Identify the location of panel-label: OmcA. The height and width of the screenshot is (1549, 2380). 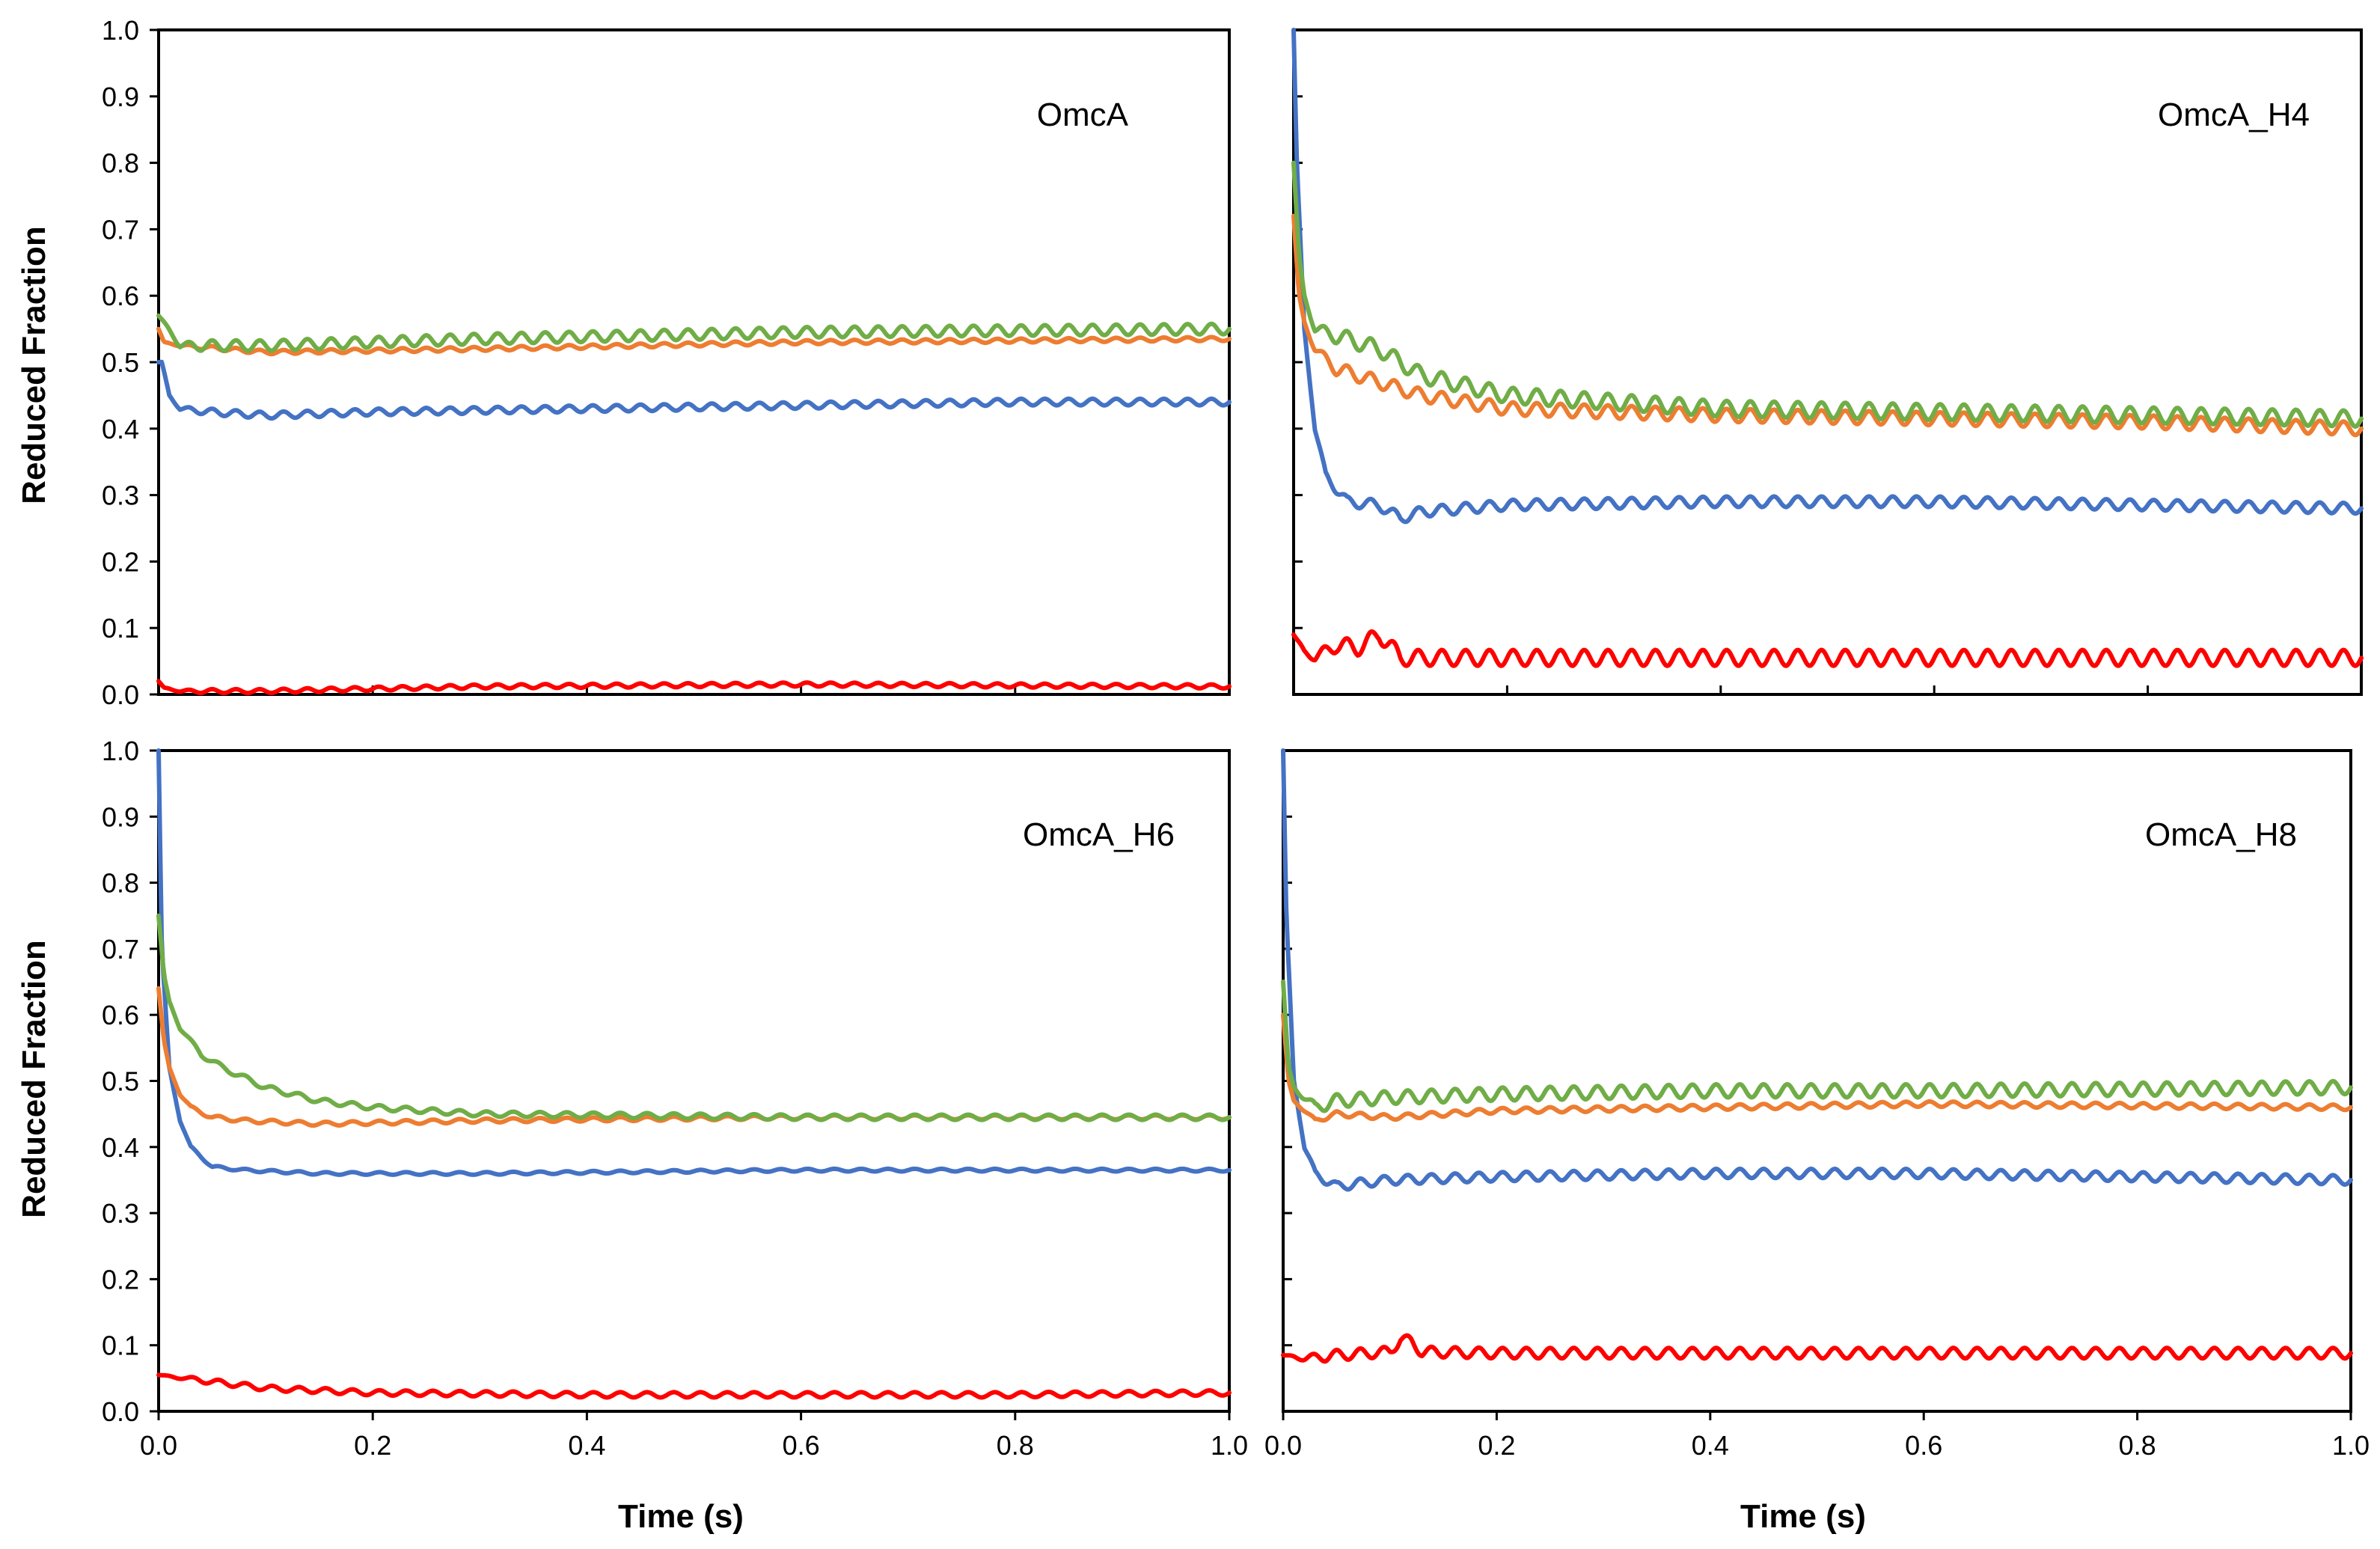
(1083, 115).